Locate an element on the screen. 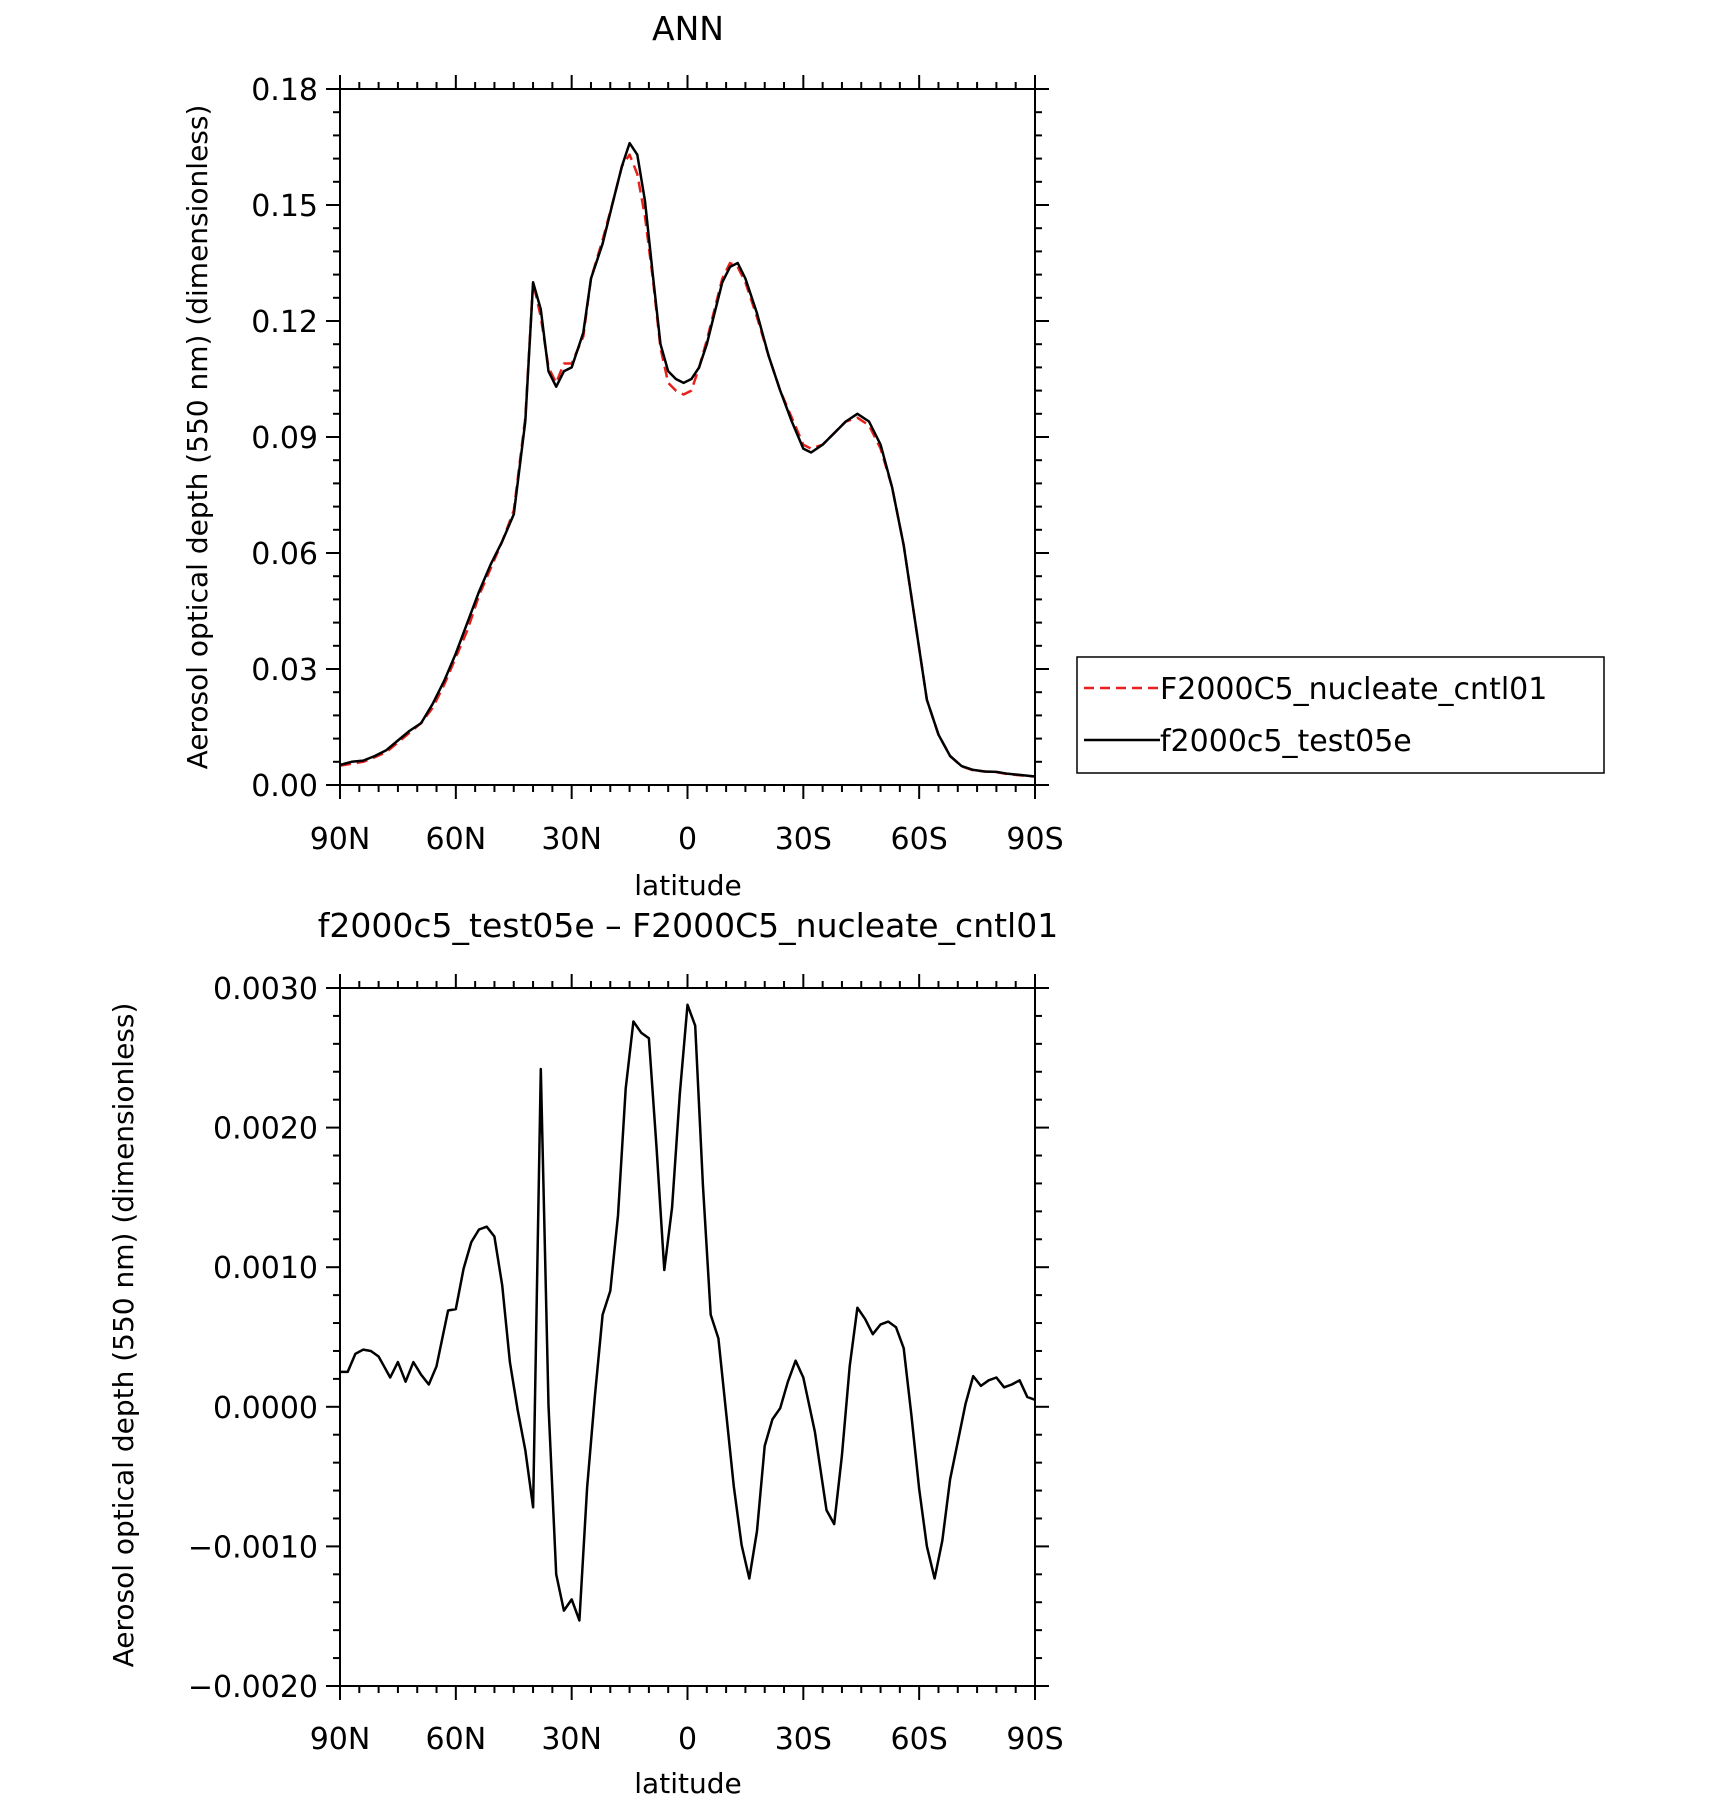 This screenshot has height=1800, width=1710. y-tick-label: −0.0020 is located at coordinates (253, 1687).